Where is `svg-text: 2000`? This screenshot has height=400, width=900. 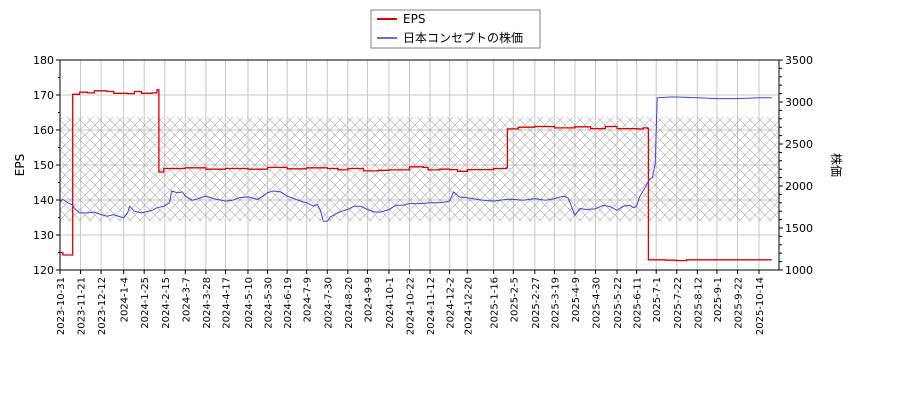 svg-text: 2000 is located at coordinates (799, 186).